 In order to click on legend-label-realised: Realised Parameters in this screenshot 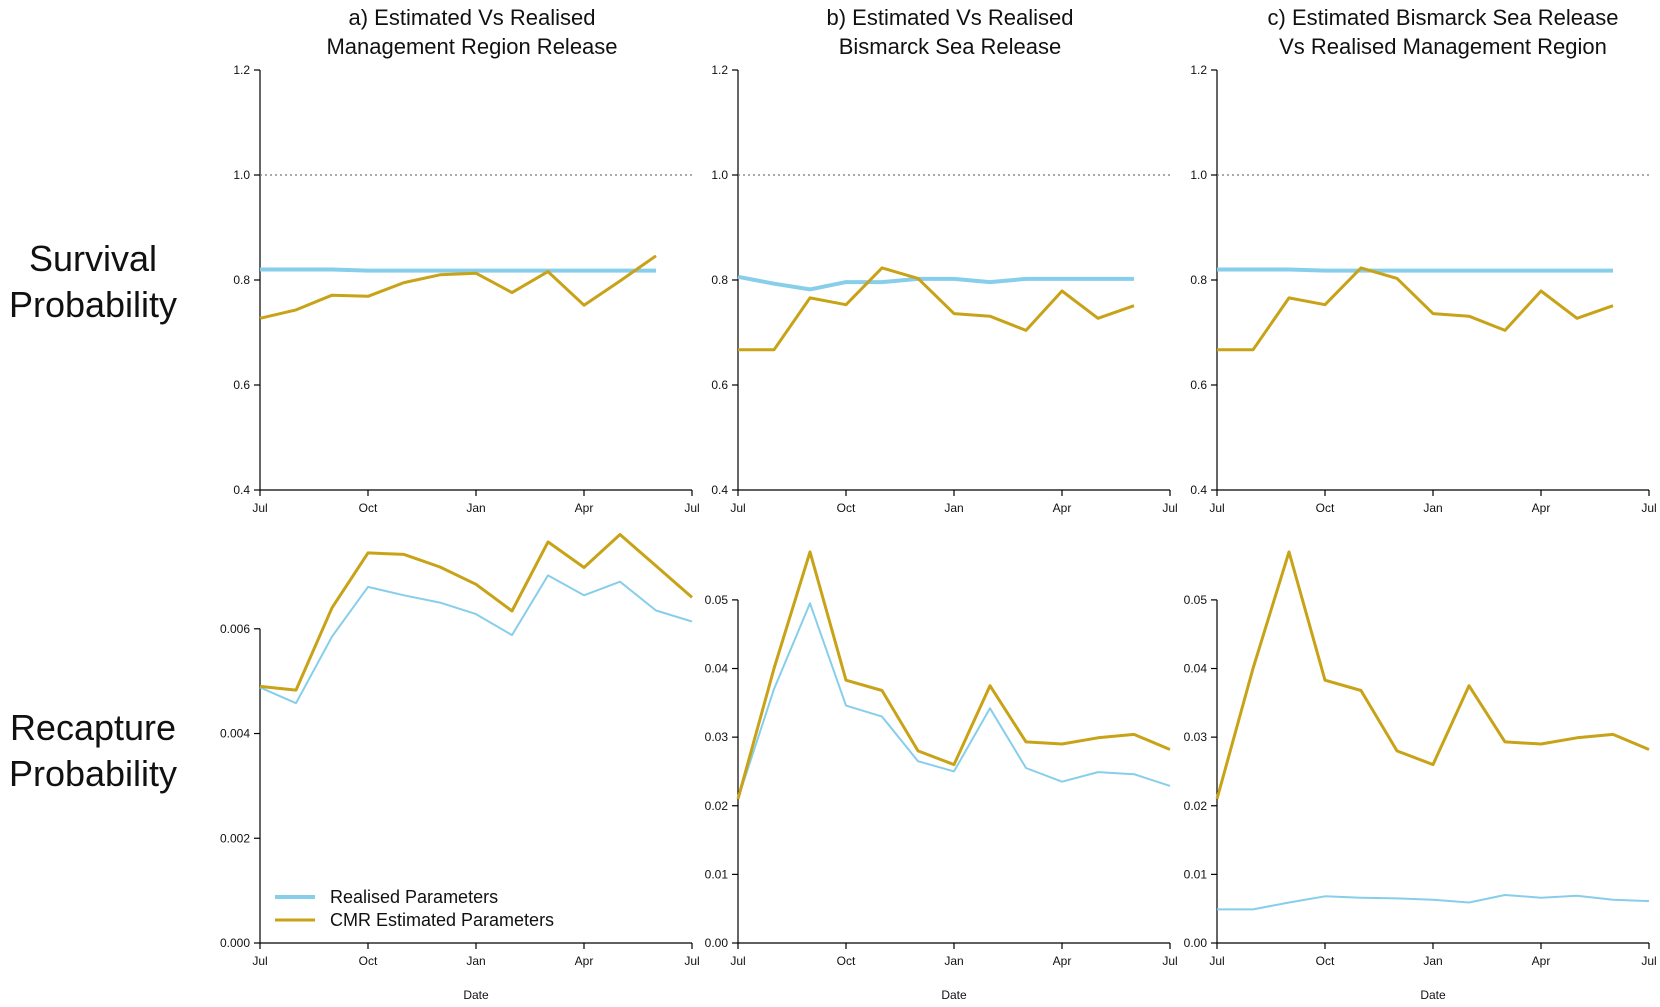, I will do `click(414, 897)`.